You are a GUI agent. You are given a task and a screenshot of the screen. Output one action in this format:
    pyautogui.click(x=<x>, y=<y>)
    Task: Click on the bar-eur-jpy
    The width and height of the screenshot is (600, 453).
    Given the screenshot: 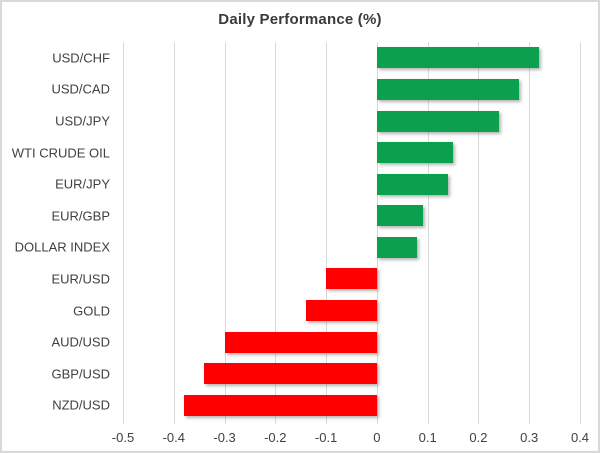 What is the action you would take?
    pyautogui.click(x=412, y=184)
    